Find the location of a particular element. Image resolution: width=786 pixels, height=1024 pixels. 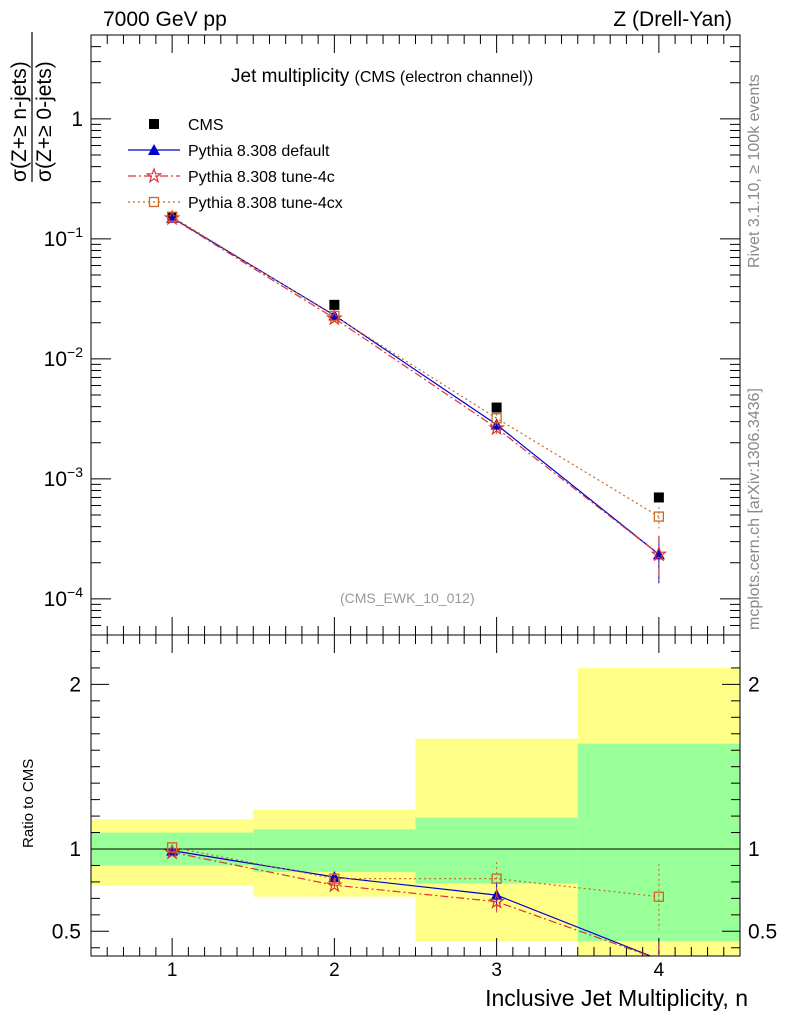

ratio-line-pythia-8-308-tune-4cx is located at coordinates (415, 872).